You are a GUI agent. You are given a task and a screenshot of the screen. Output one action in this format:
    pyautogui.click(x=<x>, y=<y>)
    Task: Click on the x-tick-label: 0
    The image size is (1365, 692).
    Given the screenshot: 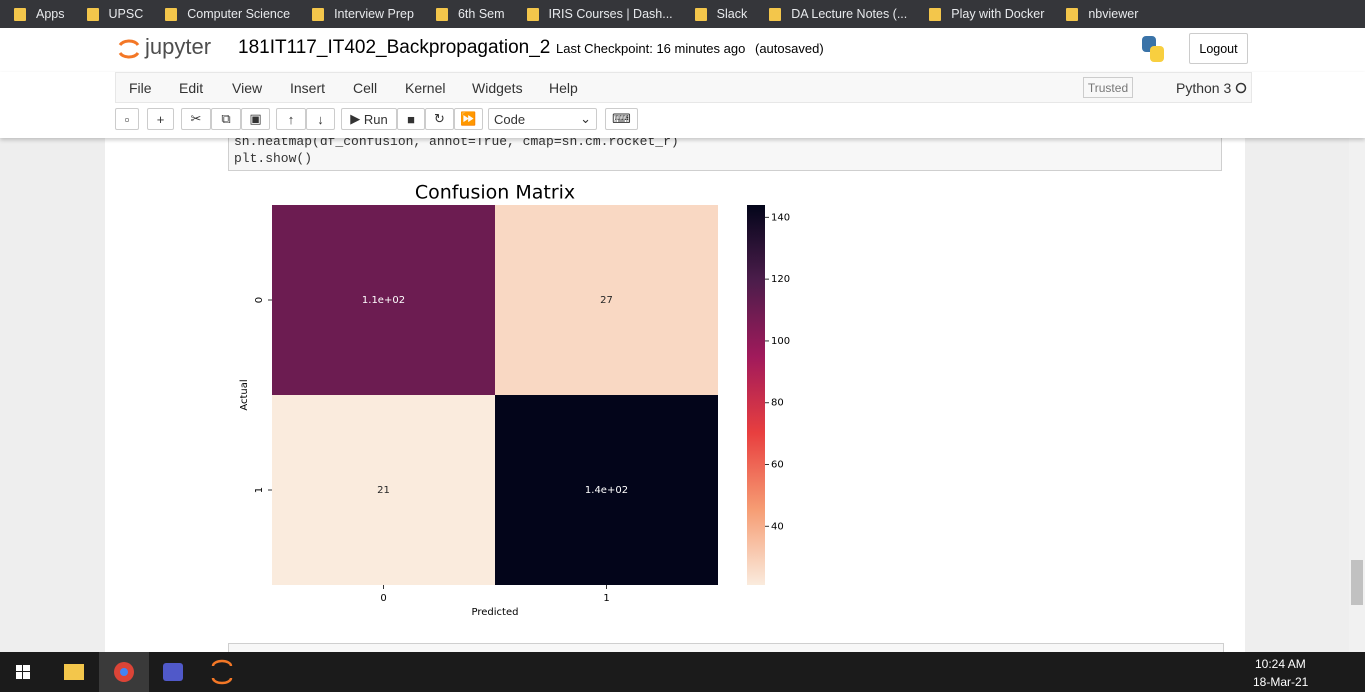 What is the action you would take?
    pyautogui.click(x=383, y=598)
    